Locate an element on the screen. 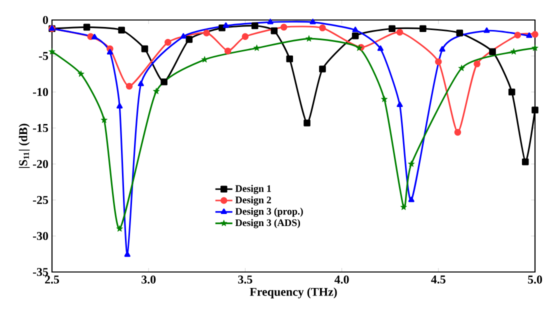 Image resolution: width=550 pixels, height=316 pixels. legend-label: Design 3 (prop.) is located at coordinates (269, 212).